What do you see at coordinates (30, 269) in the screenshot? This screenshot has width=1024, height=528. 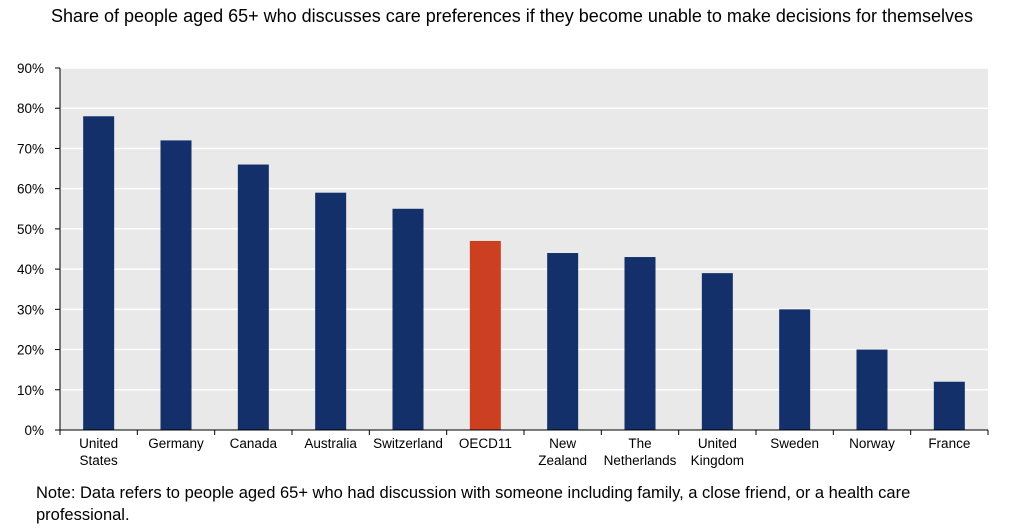 I see `y-tick-label: 40%` at bounding box center [30, 269].